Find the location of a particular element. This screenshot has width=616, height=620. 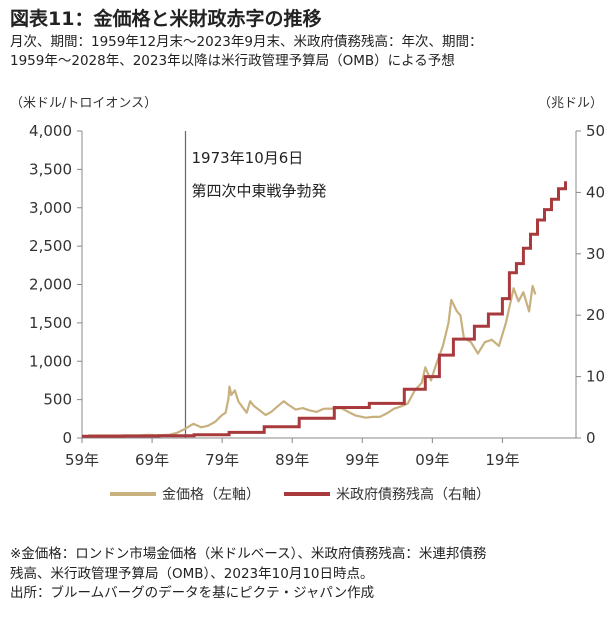

x-tick-label: 99年 is located at coordinates (362, 460).